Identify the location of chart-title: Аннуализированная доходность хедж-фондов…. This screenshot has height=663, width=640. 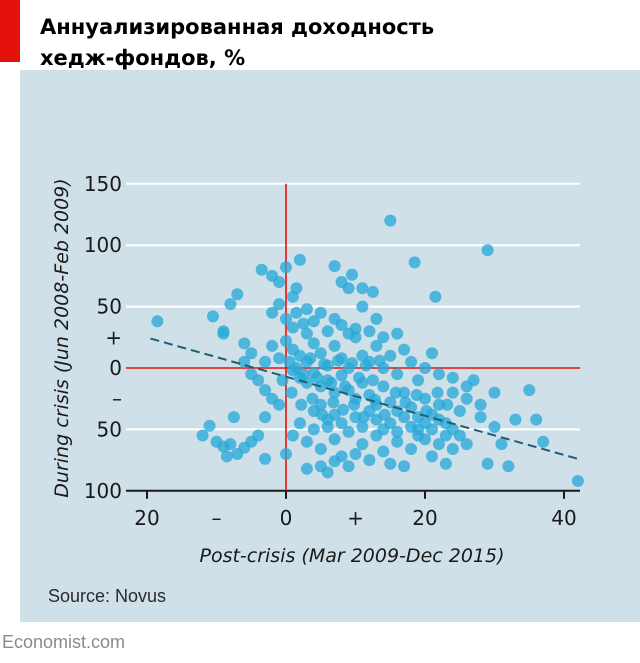
(237, 43).